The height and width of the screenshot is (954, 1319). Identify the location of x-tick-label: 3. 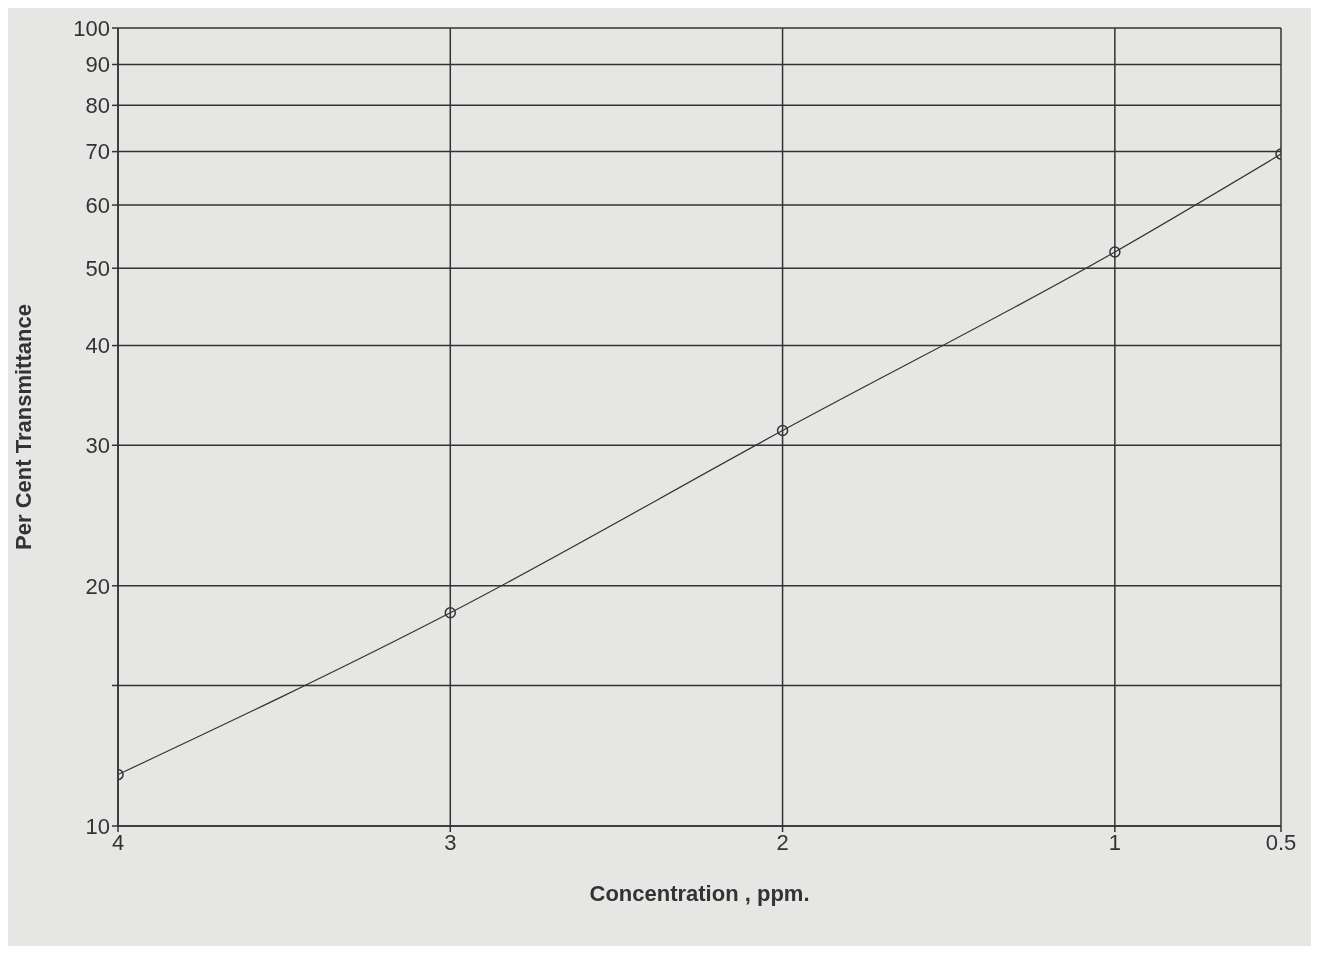
(450, 842).